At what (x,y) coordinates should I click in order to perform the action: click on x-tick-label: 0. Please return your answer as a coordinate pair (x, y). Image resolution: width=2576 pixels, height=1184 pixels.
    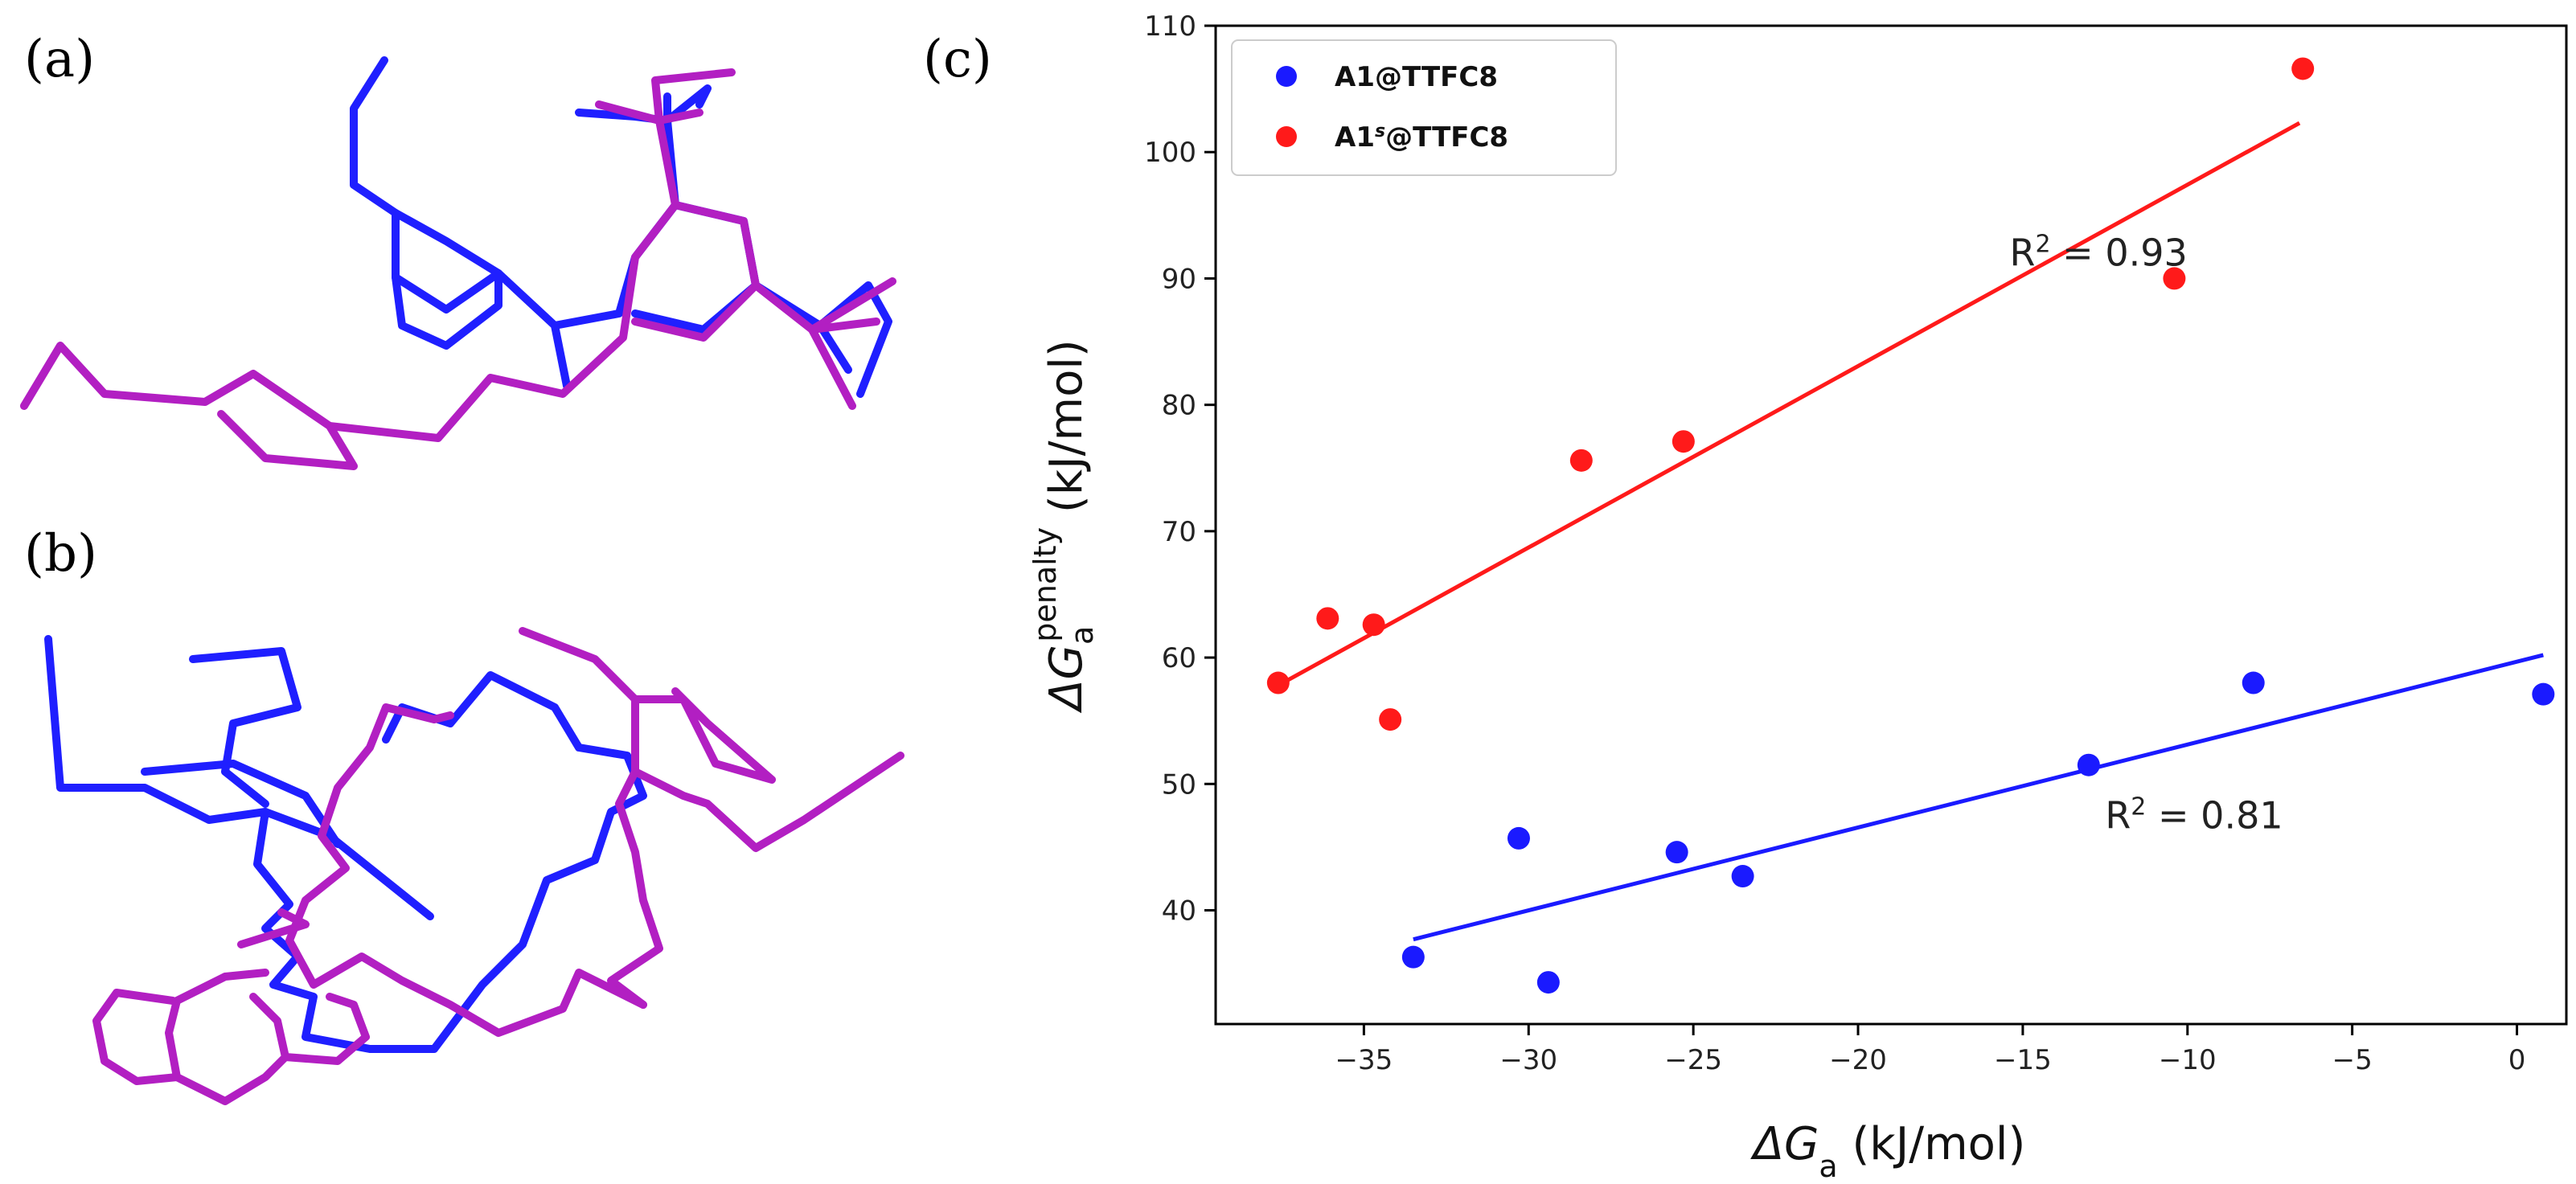
    Looking at the image, I should click on (2517, 1060).